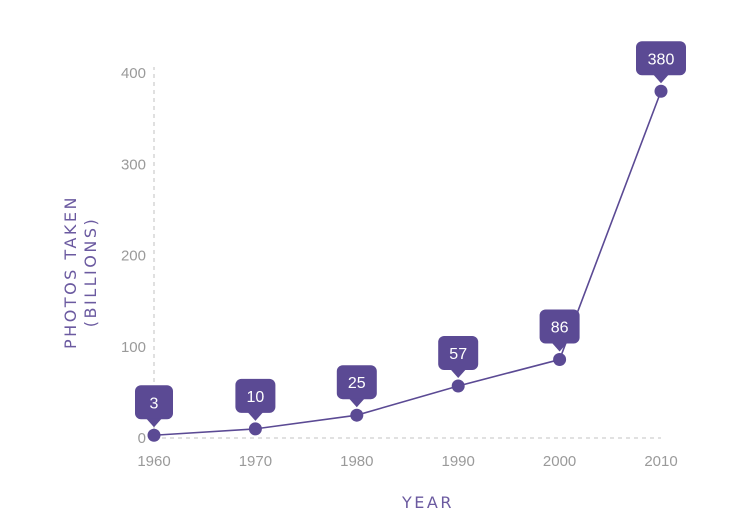  What do you see at coordinates (356, 461) in the screenshot?
I see `x-tick-label: 1980` at bounding box center [356, 461].